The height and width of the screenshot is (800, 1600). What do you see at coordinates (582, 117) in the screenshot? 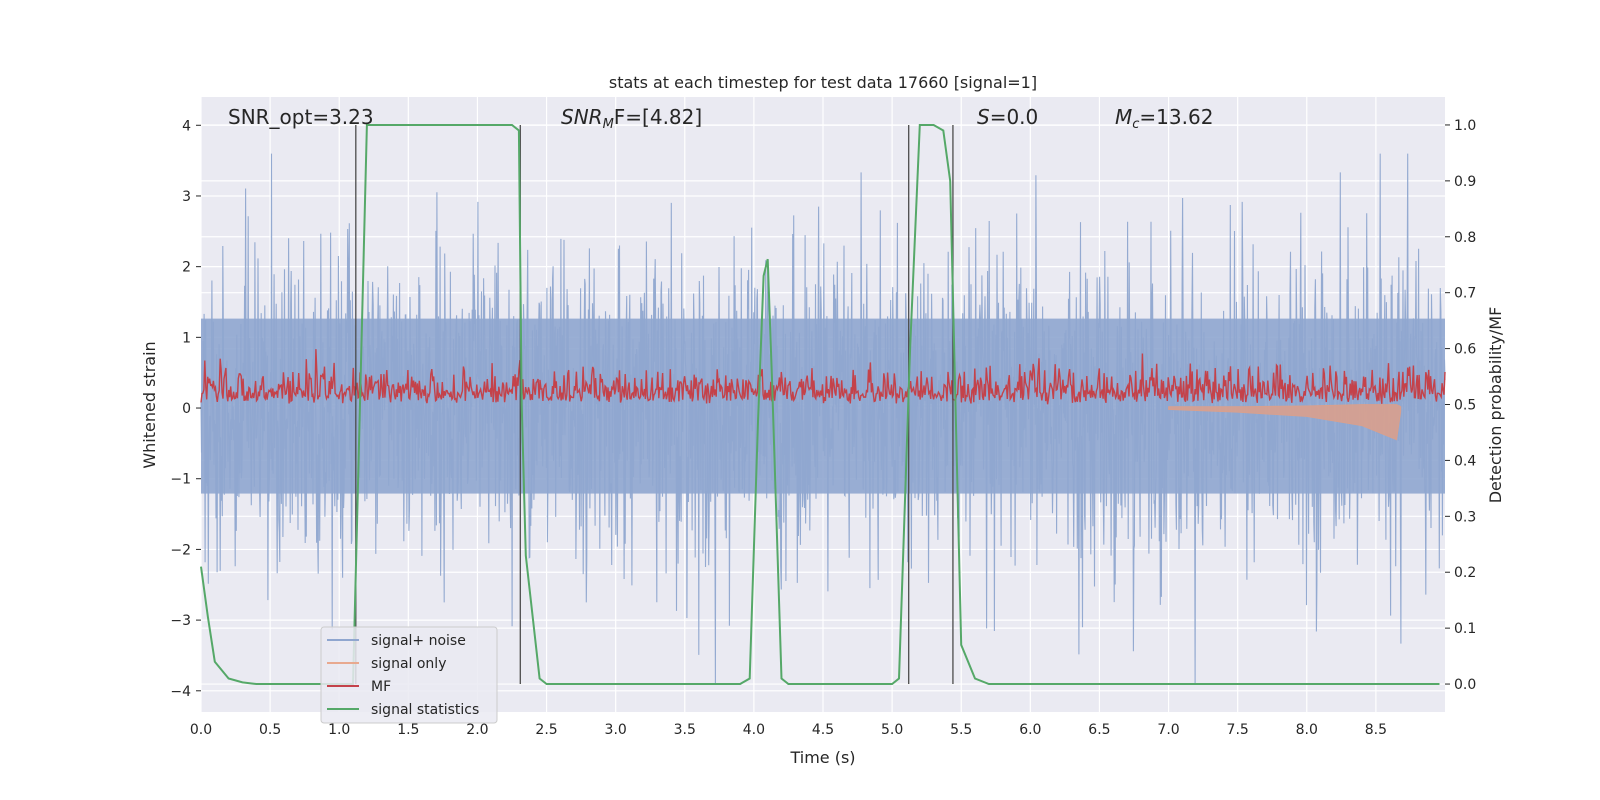
I see `snr-mf-base: SNR` at bounding box center [582, 117].